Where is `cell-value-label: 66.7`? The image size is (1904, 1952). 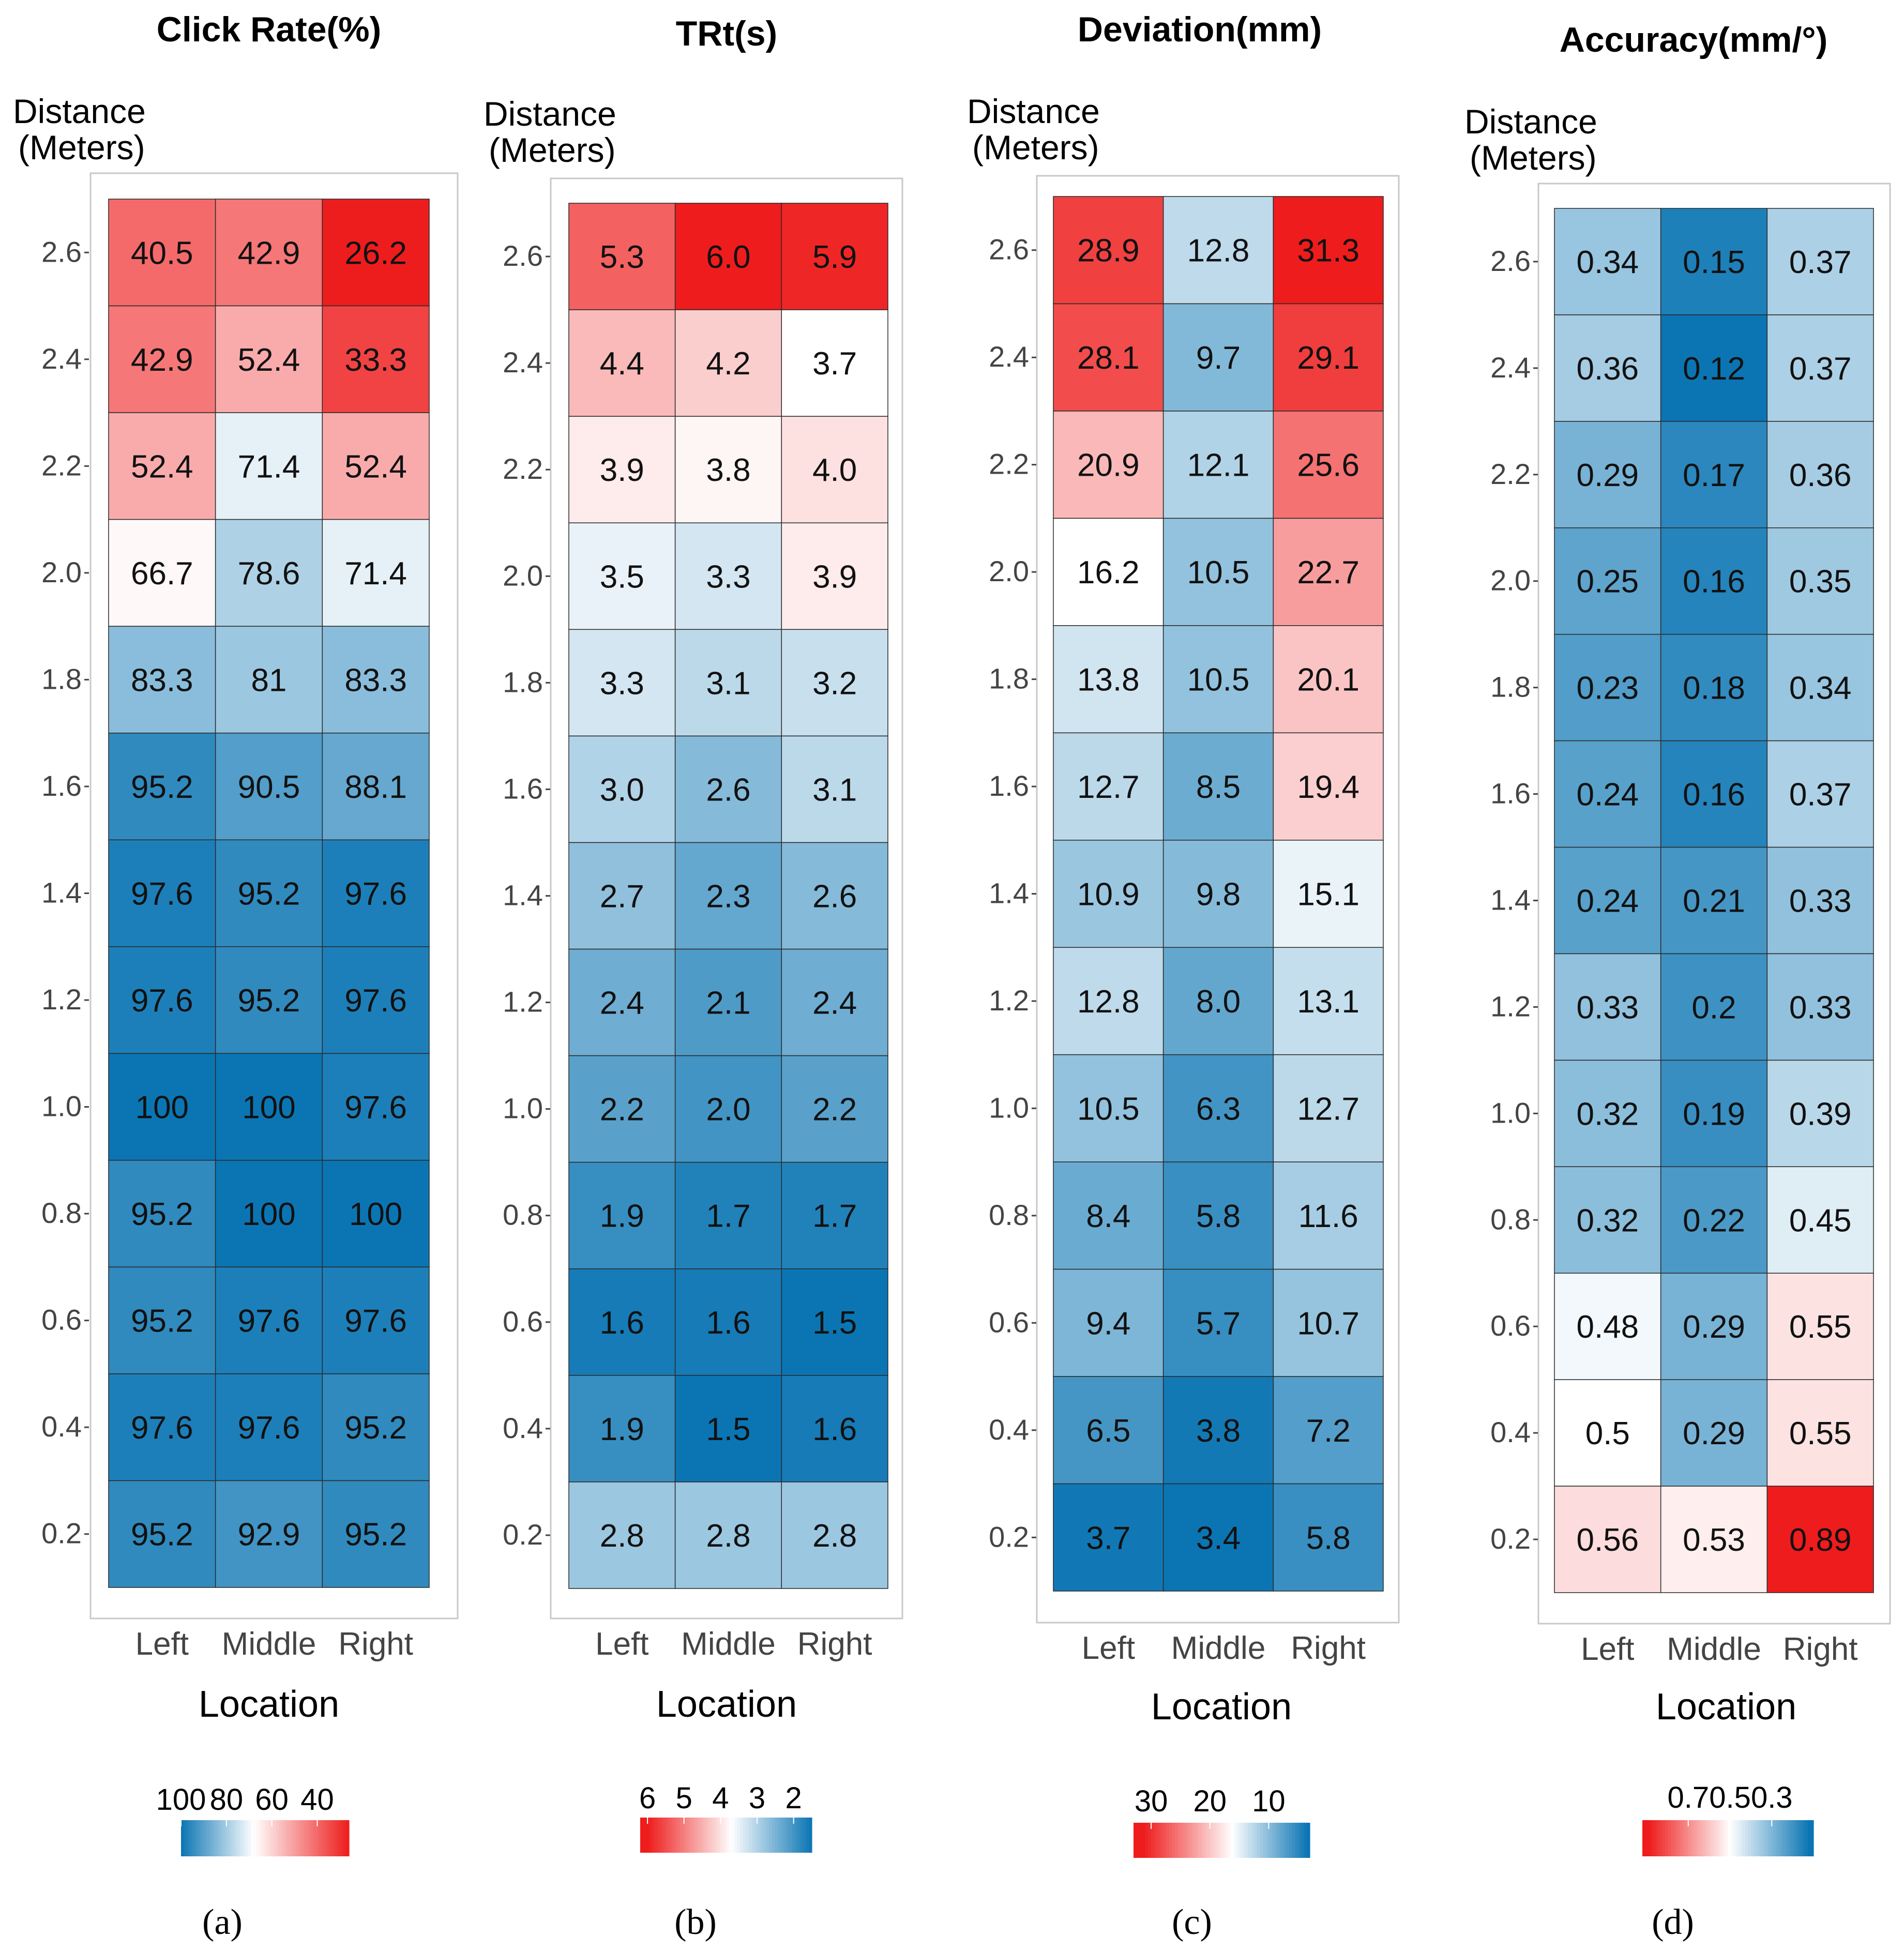 cell-value-label: 66.7 is located at coordinates (162, 574).